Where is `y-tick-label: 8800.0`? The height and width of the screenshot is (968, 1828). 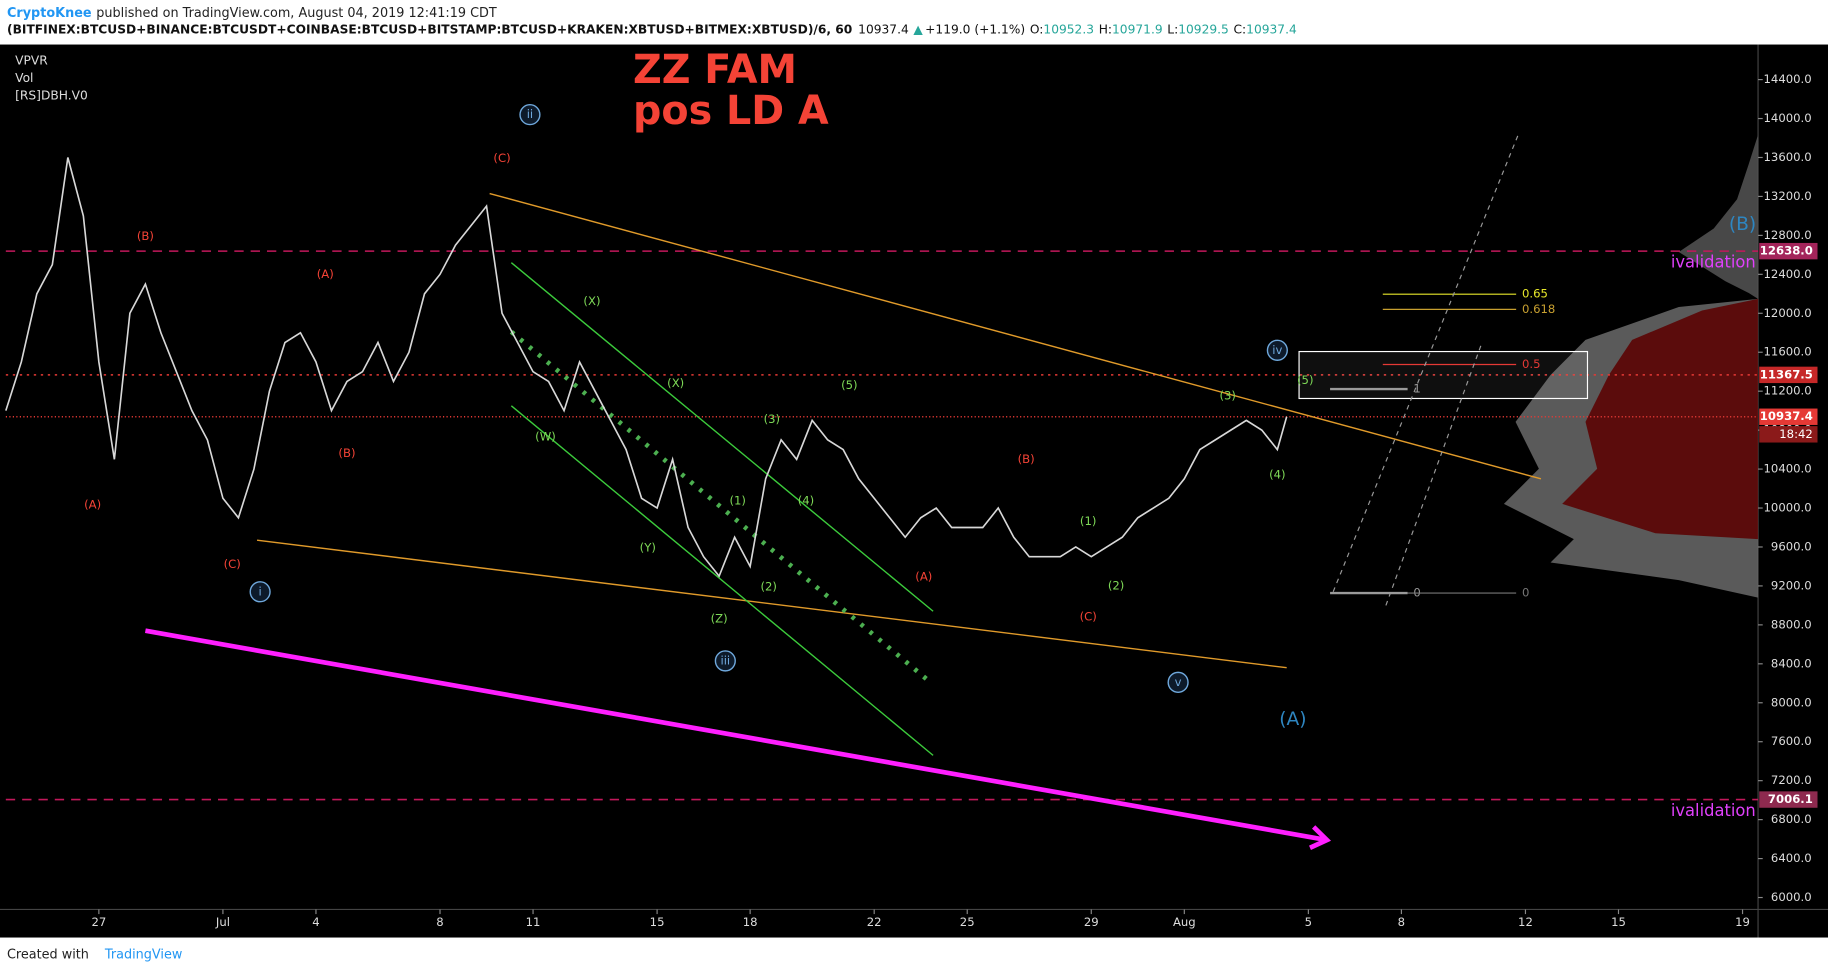 y-tick-label: 8800.0 is located at coordinates (1791, 624).